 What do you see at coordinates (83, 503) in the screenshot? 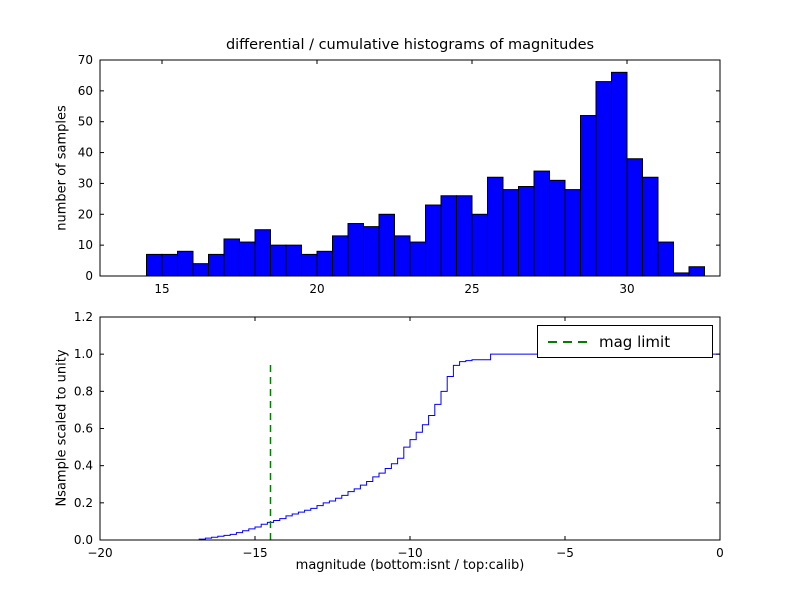
I see `y-tick-label: 0.2` at bounding box center [83, 503].